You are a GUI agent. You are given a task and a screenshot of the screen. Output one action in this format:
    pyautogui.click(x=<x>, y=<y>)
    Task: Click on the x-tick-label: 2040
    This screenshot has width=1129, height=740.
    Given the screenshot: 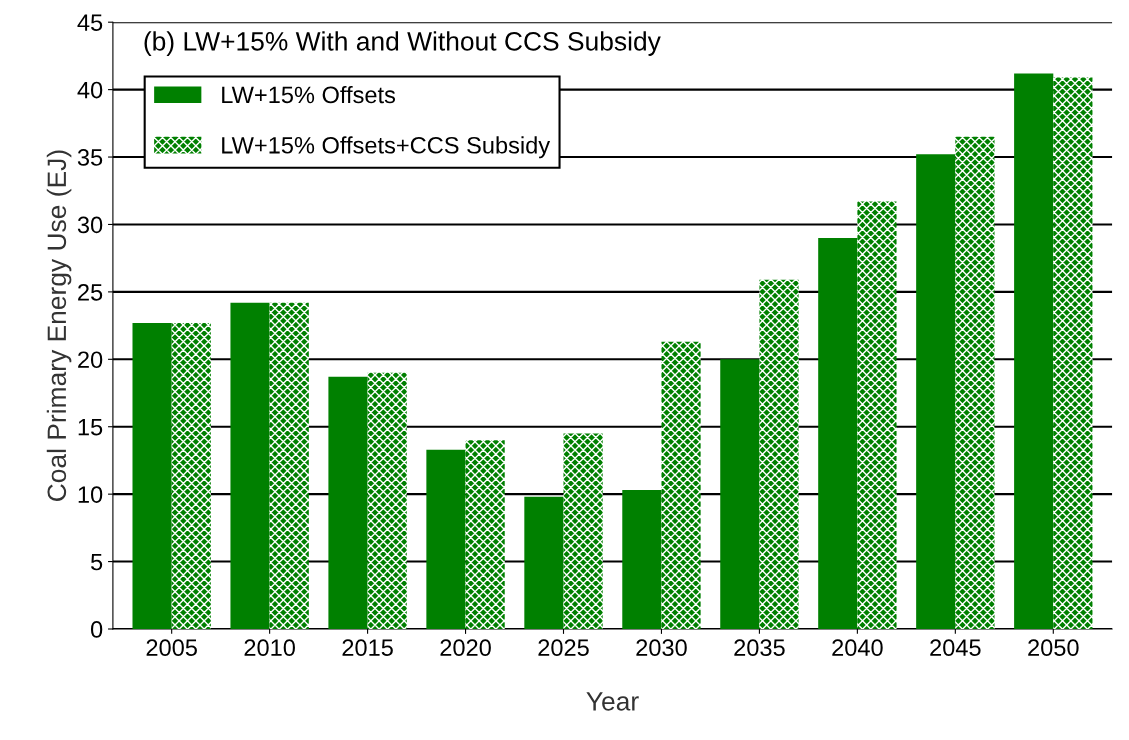 What is the action you would take?
    pyautogui.click(x=857, y=648)
    